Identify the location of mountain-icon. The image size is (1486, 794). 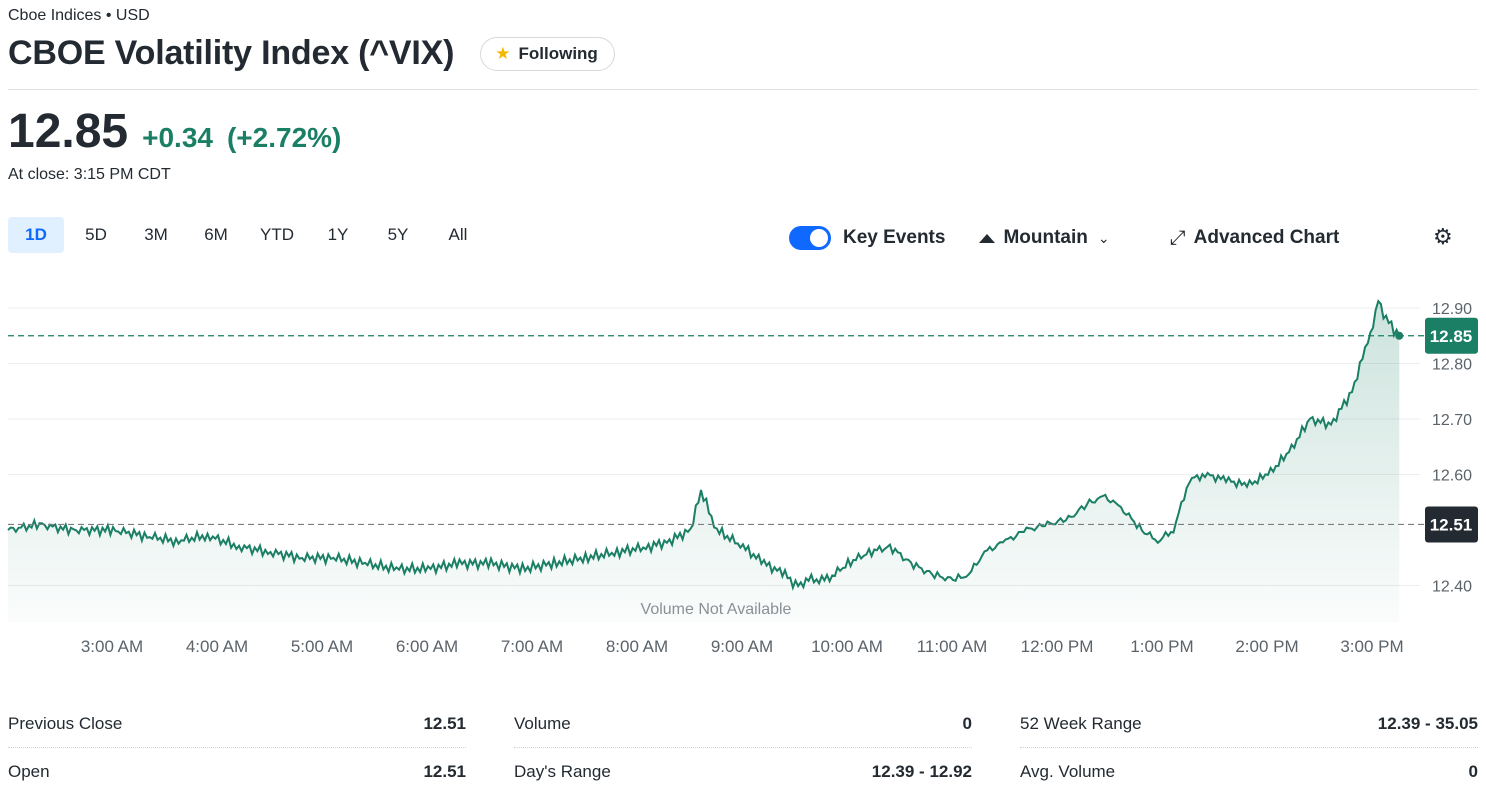
(987, 238).